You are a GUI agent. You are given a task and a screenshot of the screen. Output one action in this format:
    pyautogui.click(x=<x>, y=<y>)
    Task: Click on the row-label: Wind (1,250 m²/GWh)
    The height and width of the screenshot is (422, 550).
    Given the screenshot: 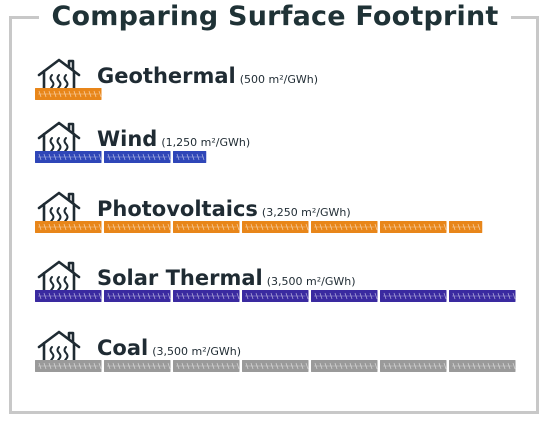 What is the action you would take?
    pyautogui.click(x=173, y=139)
    